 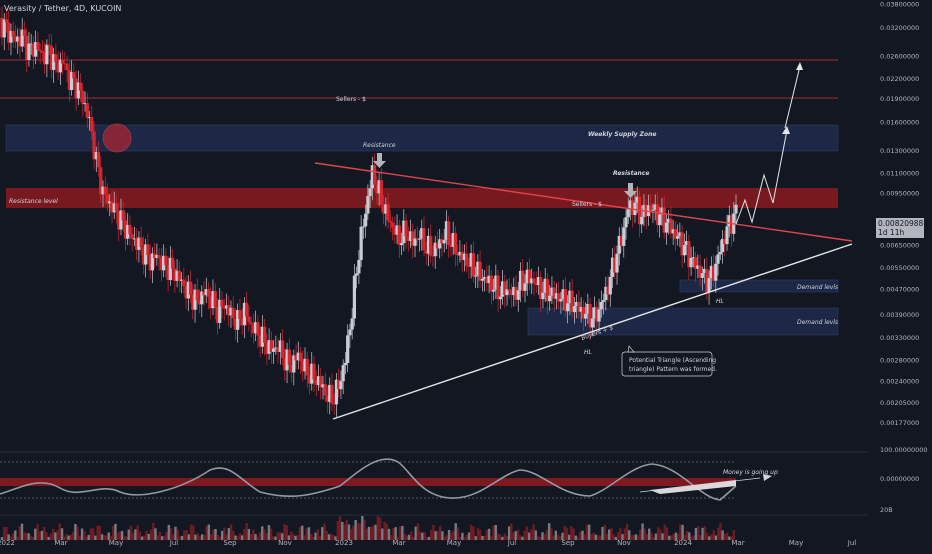 What do you see at coordinates (899, 315) in the screenshot?
I see `price-tick-13: 0.00390000` at bounding box center [899, 315].